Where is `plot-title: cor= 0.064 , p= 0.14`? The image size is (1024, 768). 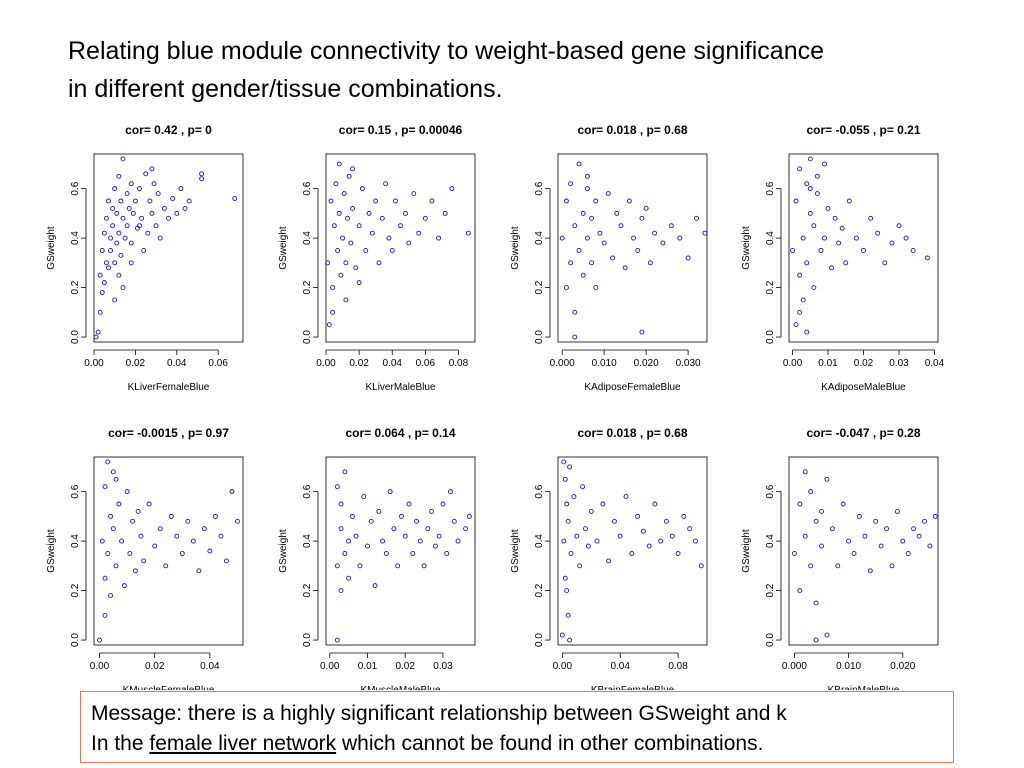
plot-title: cor= 0.064 , p= 0.14 is located at coordinates (400, 433).